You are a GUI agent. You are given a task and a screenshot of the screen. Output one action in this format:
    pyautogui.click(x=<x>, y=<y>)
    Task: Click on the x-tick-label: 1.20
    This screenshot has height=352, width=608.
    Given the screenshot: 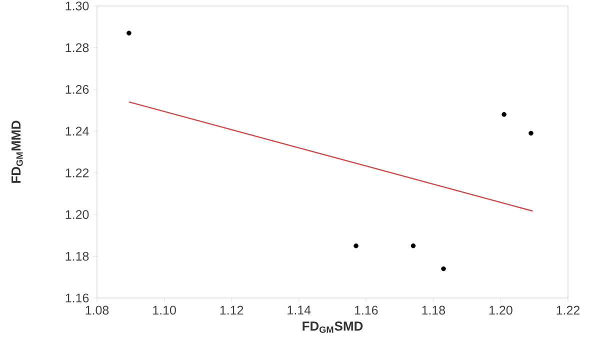 What is the action you would take?
    pyautogui.click(x=501, y=310)
    